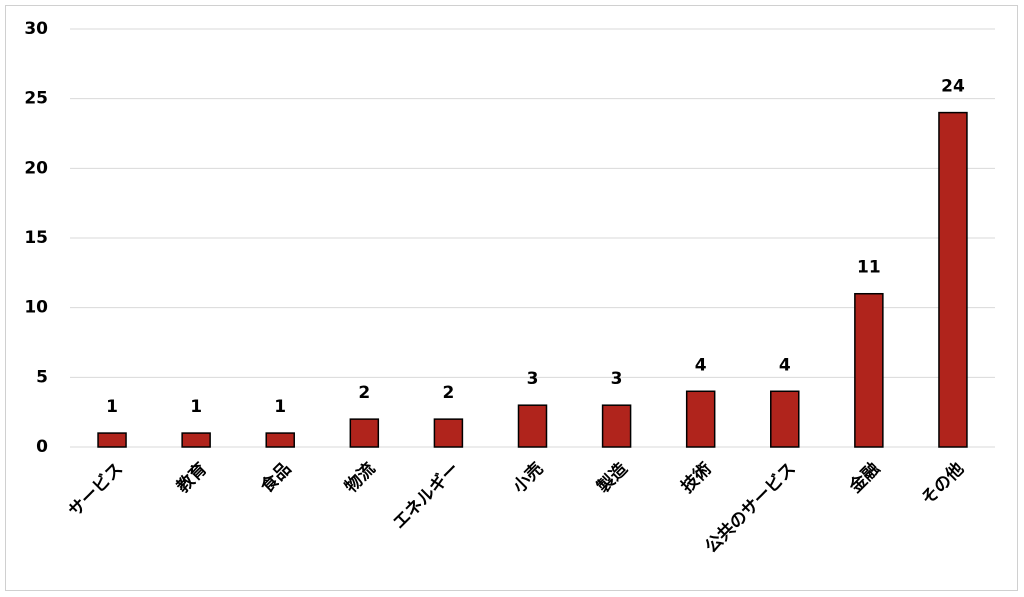  What do you see at coordinates (42, 447) in the screenshot?
I see `y-tick-label: 0` at bounding box center [42, 447].